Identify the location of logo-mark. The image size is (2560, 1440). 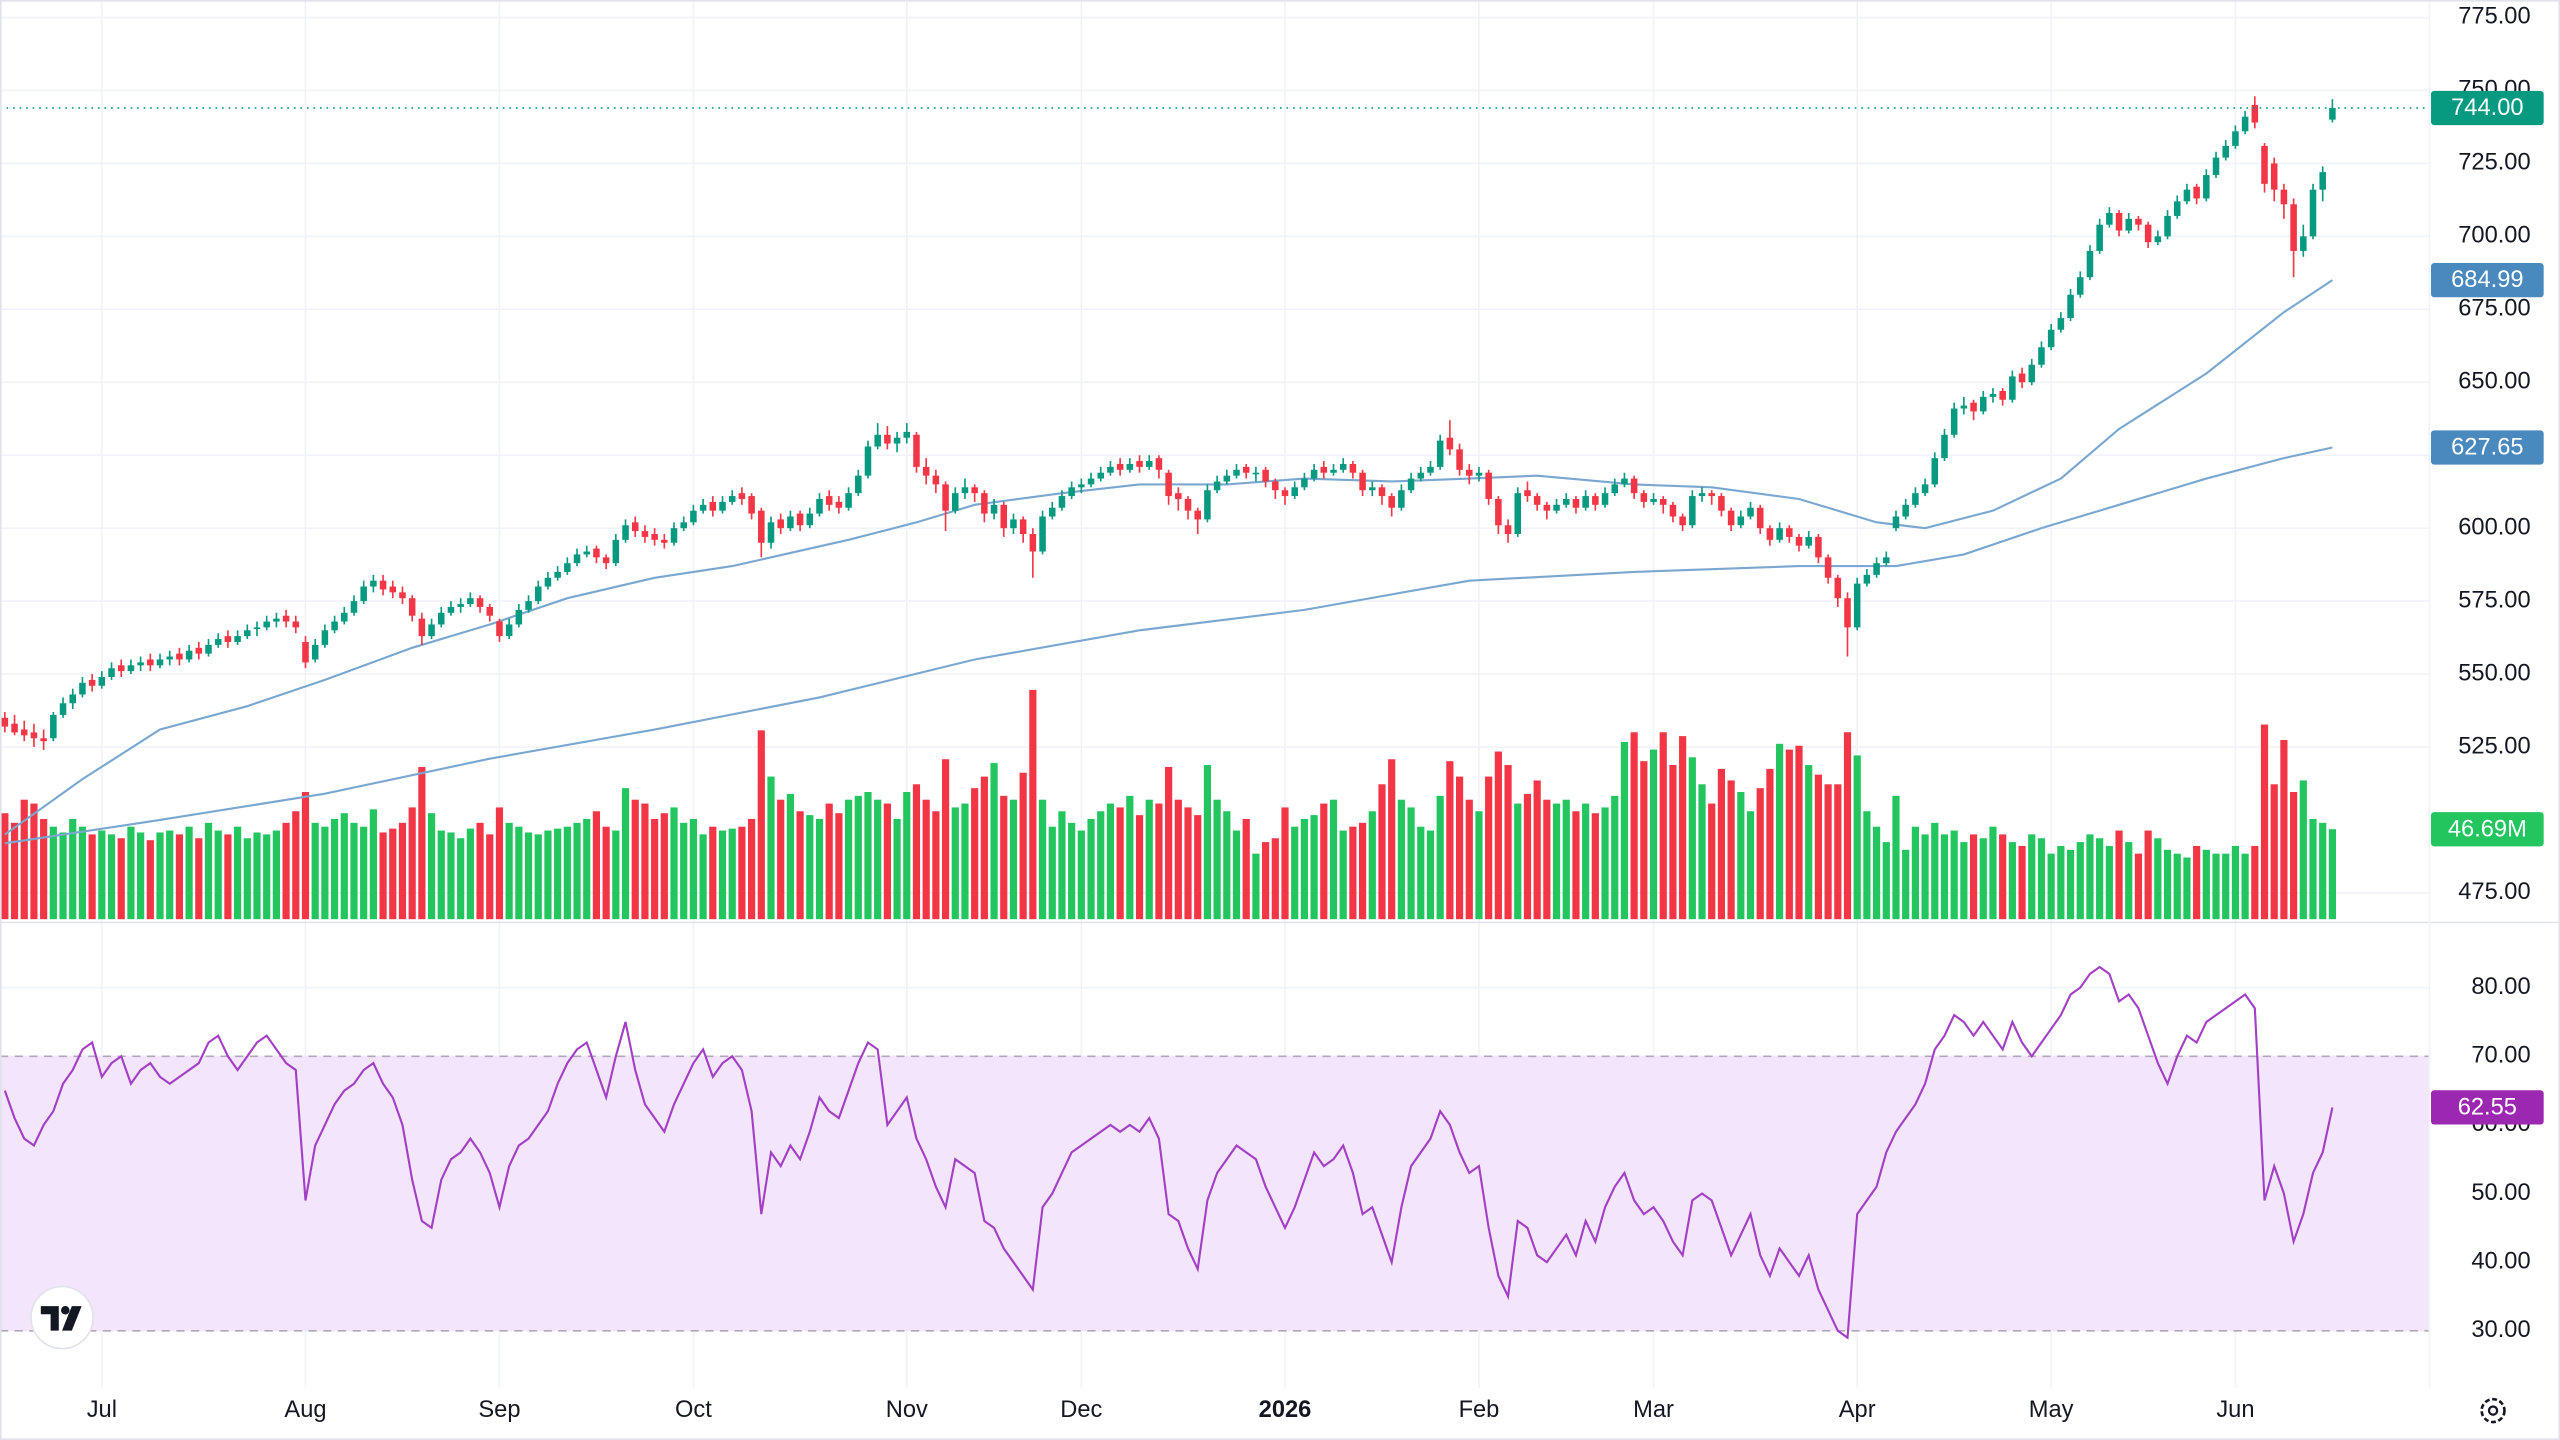
(49, 1318).